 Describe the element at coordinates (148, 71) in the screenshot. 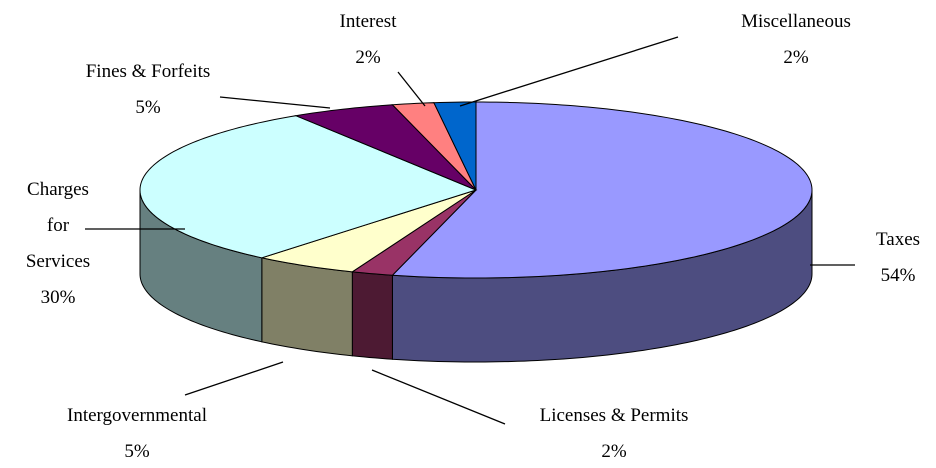

I see `category-label: Fines & Forfeits` at that location.